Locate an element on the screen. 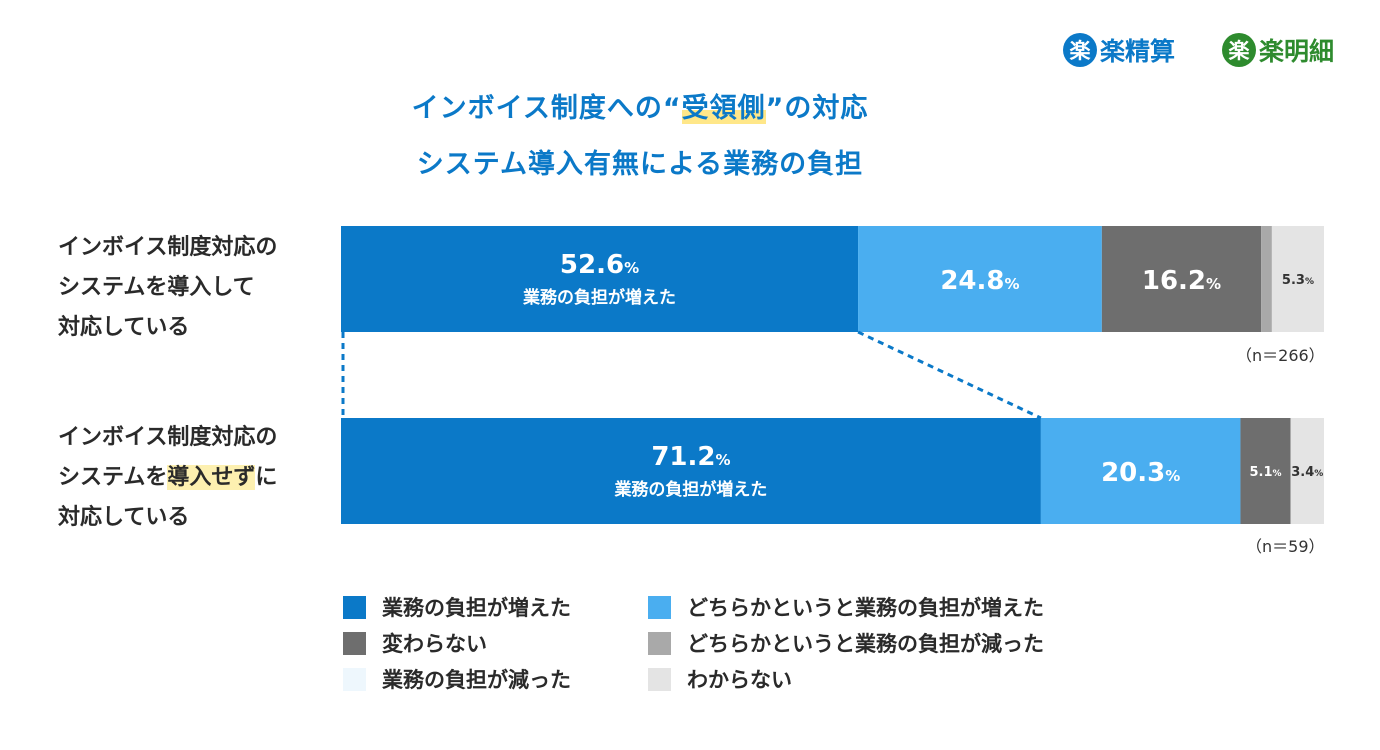 Image resolution: width=1380 pixels, height=750 pixels. data-label: 5.1% is located at coordinates (1265, 472).